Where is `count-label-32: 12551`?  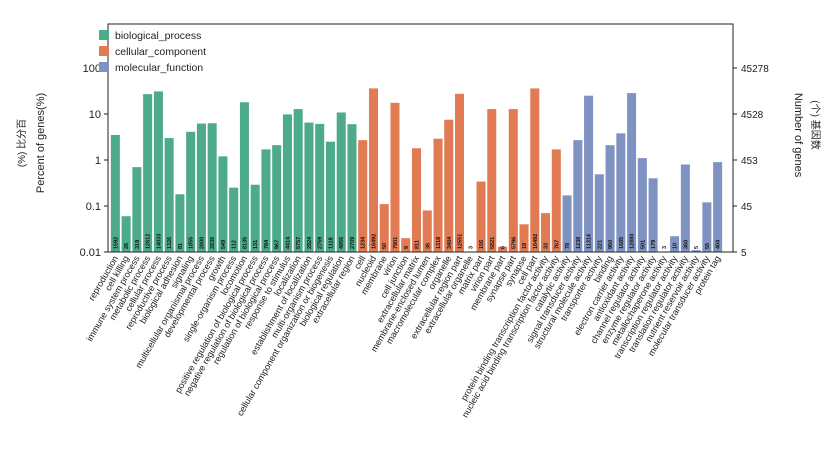
count-label-32: 12551 is located at coordinates (461, 241).